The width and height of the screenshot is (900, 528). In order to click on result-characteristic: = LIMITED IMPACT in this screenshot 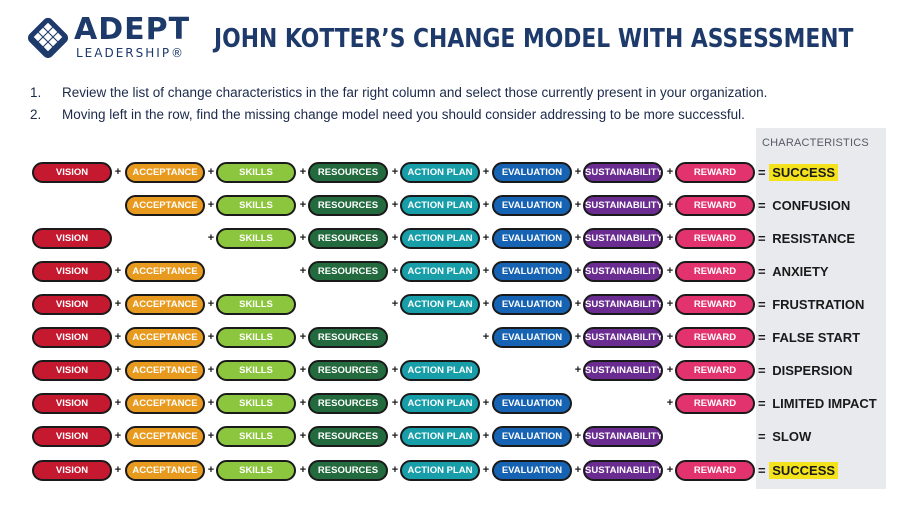, I will do `click(819, 403)`.